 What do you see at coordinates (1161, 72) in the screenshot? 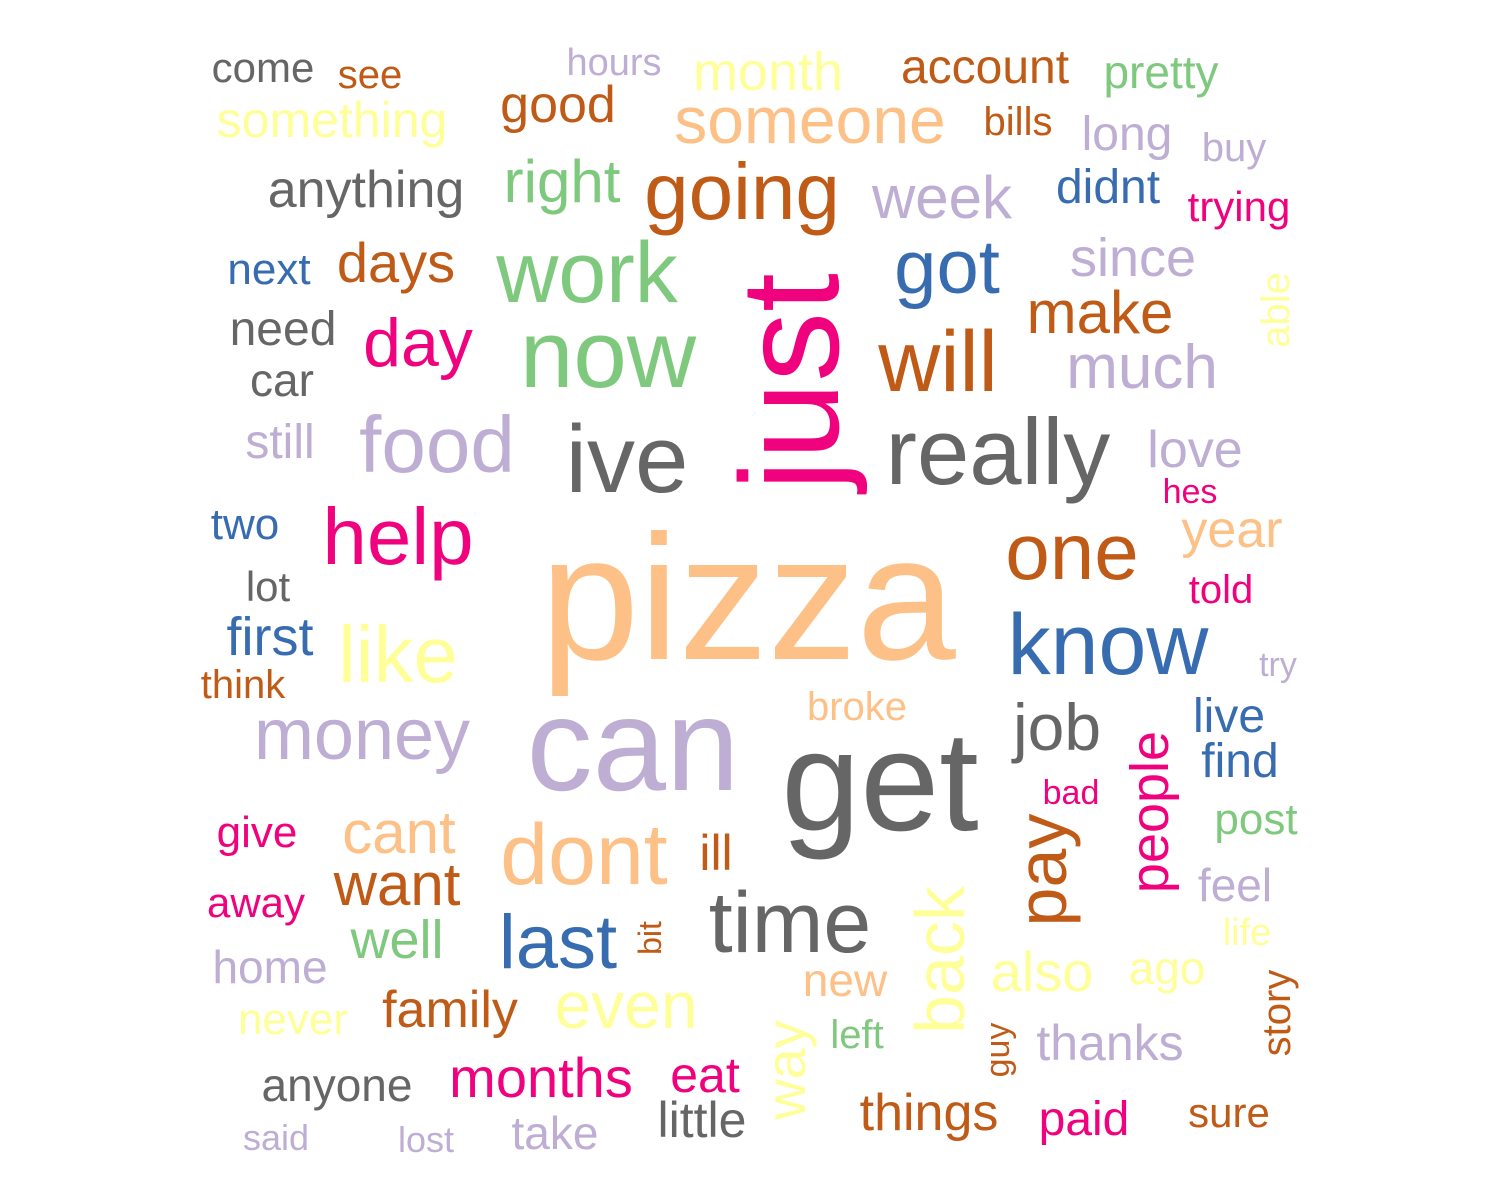
I see `word-pretty: pretty` at bounding box center [1161, 72].